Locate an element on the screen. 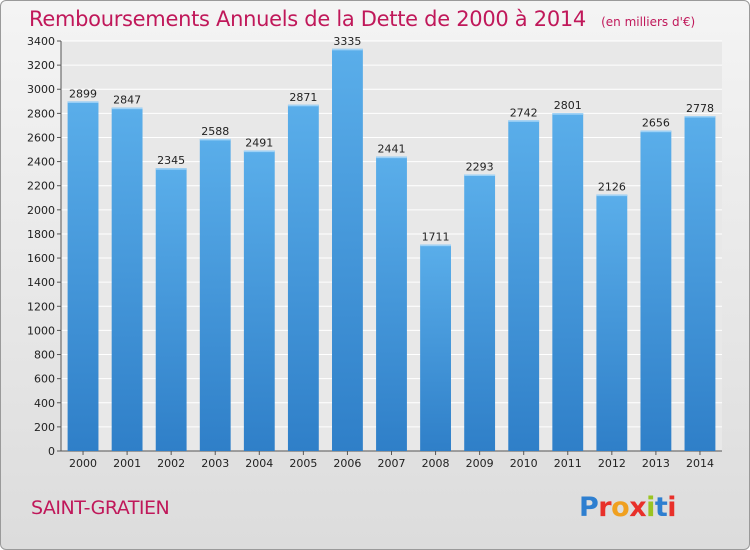 The image size is (750, 550). x-tick-label: 2002 is located at coordinates (171, 463).